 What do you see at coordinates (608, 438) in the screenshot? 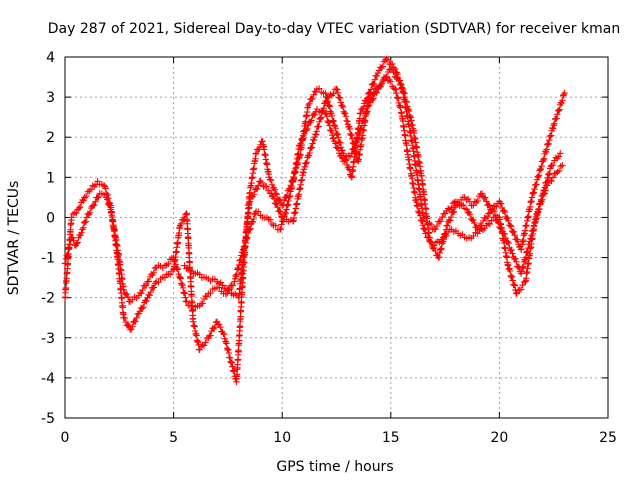
I see `x-tick-label: 25` at bounding box center [608, 438].